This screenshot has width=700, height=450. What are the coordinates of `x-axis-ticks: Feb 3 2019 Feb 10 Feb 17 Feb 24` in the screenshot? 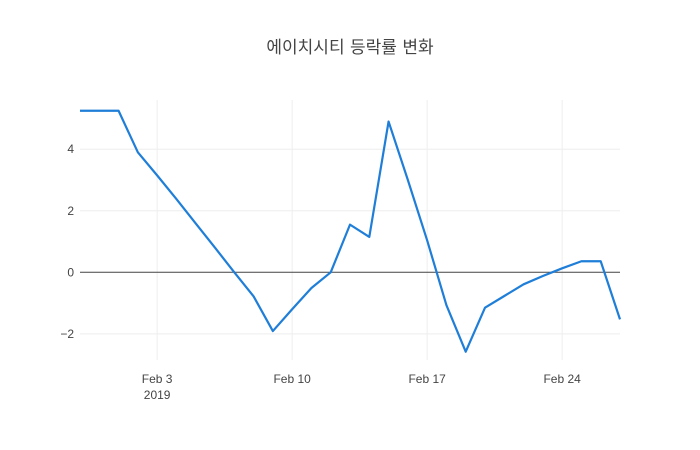 It's located at (361, 387).